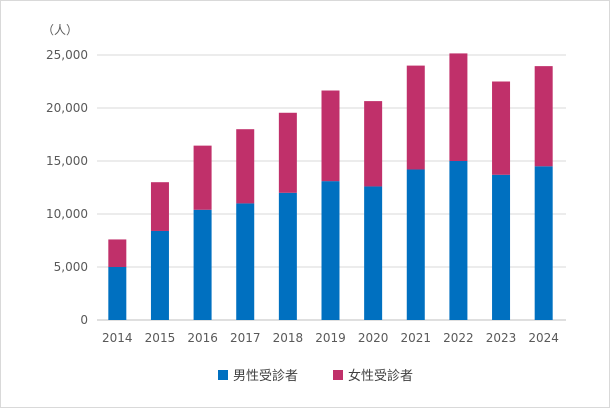  Describe the element at coordinates (415, 117) in the screenshot. I see `bar-female-2021` at that location.